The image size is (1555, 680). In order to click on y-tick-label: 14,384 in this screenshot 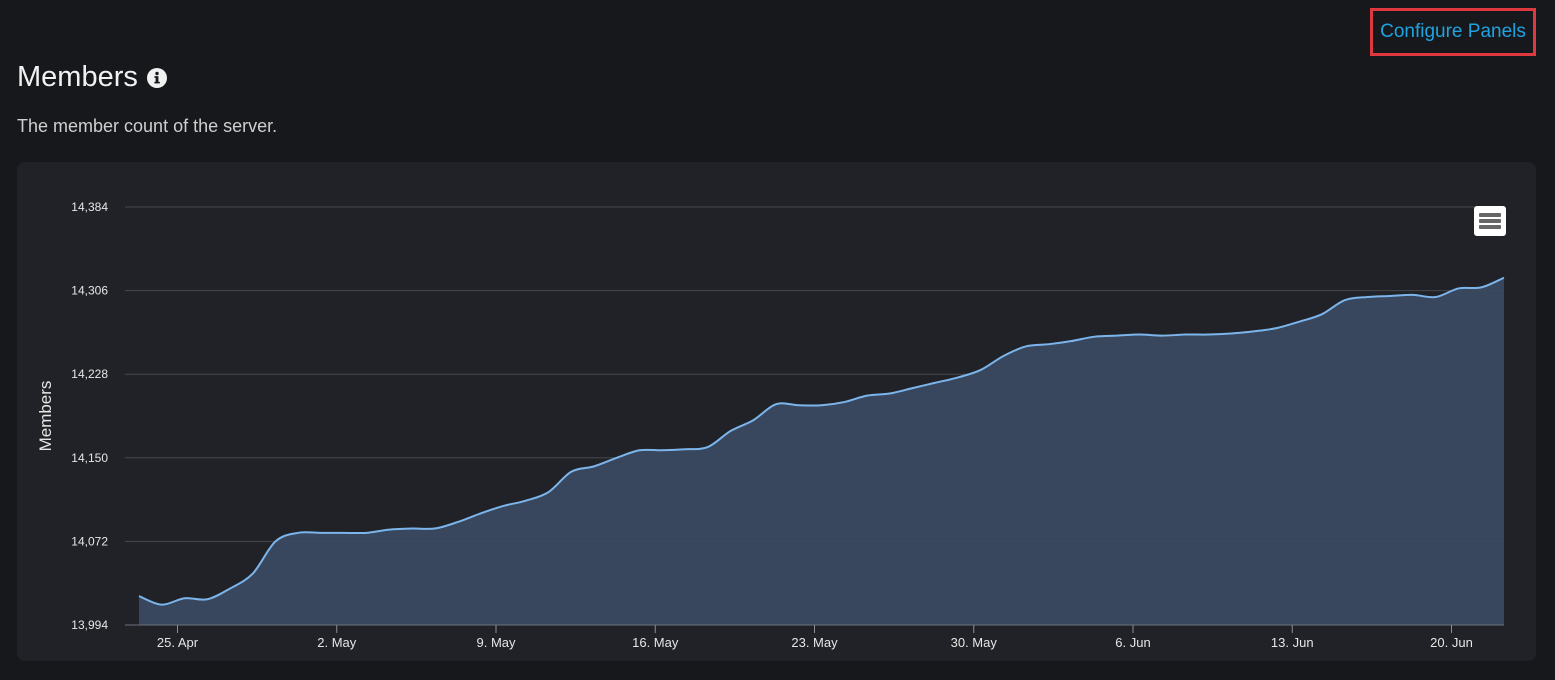, I will do `click(89, 207)`.